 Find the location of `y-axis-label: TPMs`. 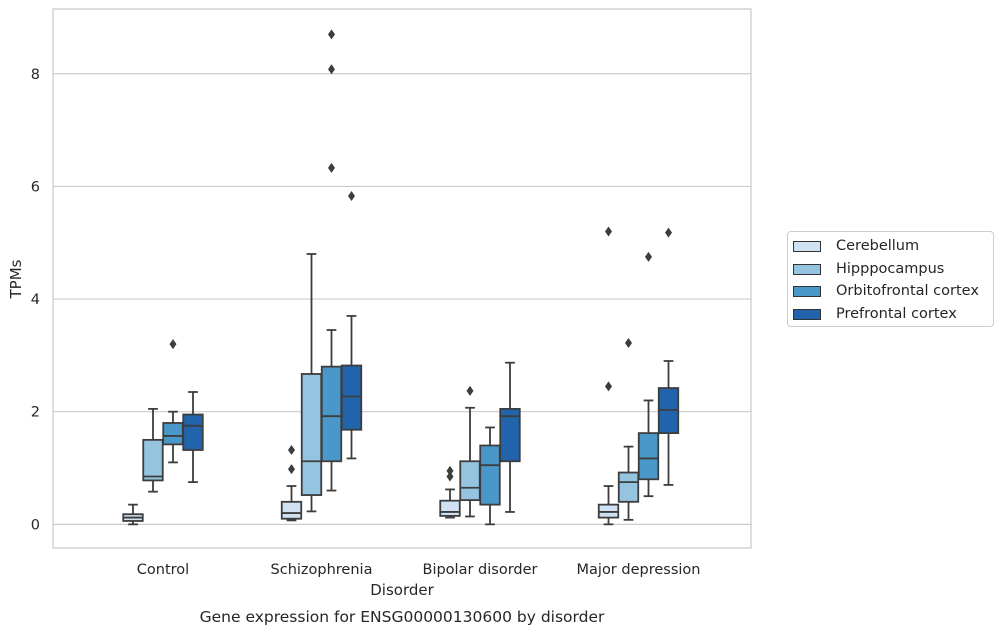

y-axis-label: TPMs is located at coordinates (16, 279).